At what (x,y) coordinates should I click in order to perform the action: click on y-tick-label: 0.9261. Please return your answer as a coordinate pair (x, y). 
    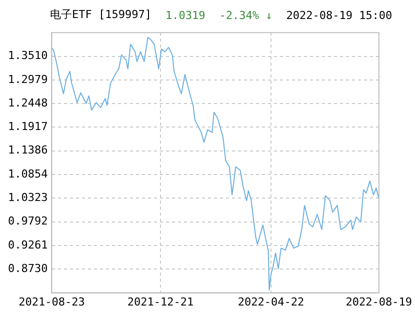
    Looking at the image, I should click on (28, 245).